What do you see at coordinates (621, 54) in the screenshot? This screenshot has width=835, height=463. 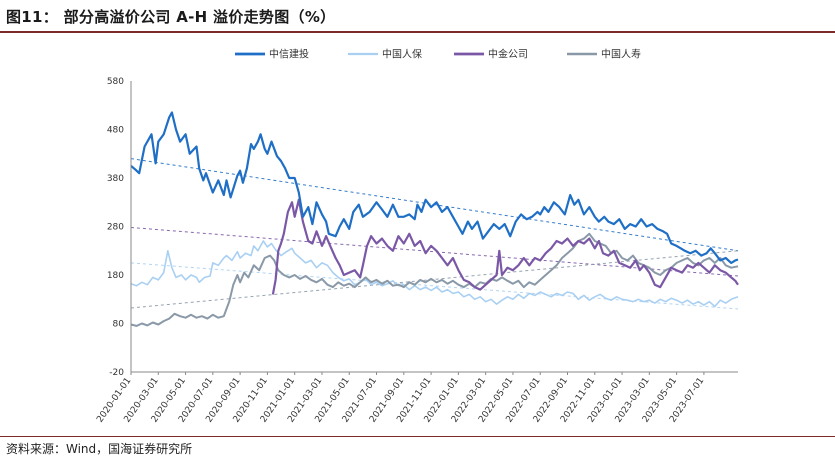 I see `legend-label: 中国人寿` at bounding box center [621, 54].